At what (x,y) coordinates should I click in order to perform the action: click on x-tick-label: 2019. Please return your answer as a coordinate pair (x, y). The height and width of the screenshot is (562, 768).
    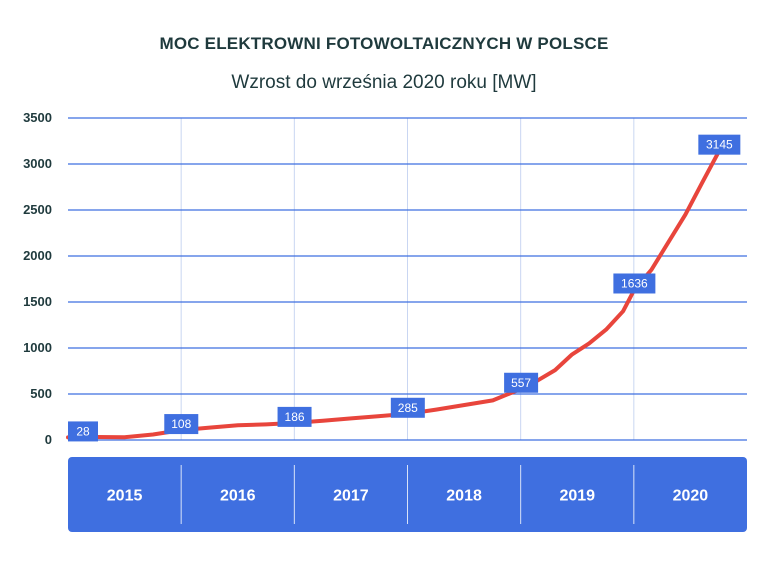
    Looking at the image, I should click on (577, 496).